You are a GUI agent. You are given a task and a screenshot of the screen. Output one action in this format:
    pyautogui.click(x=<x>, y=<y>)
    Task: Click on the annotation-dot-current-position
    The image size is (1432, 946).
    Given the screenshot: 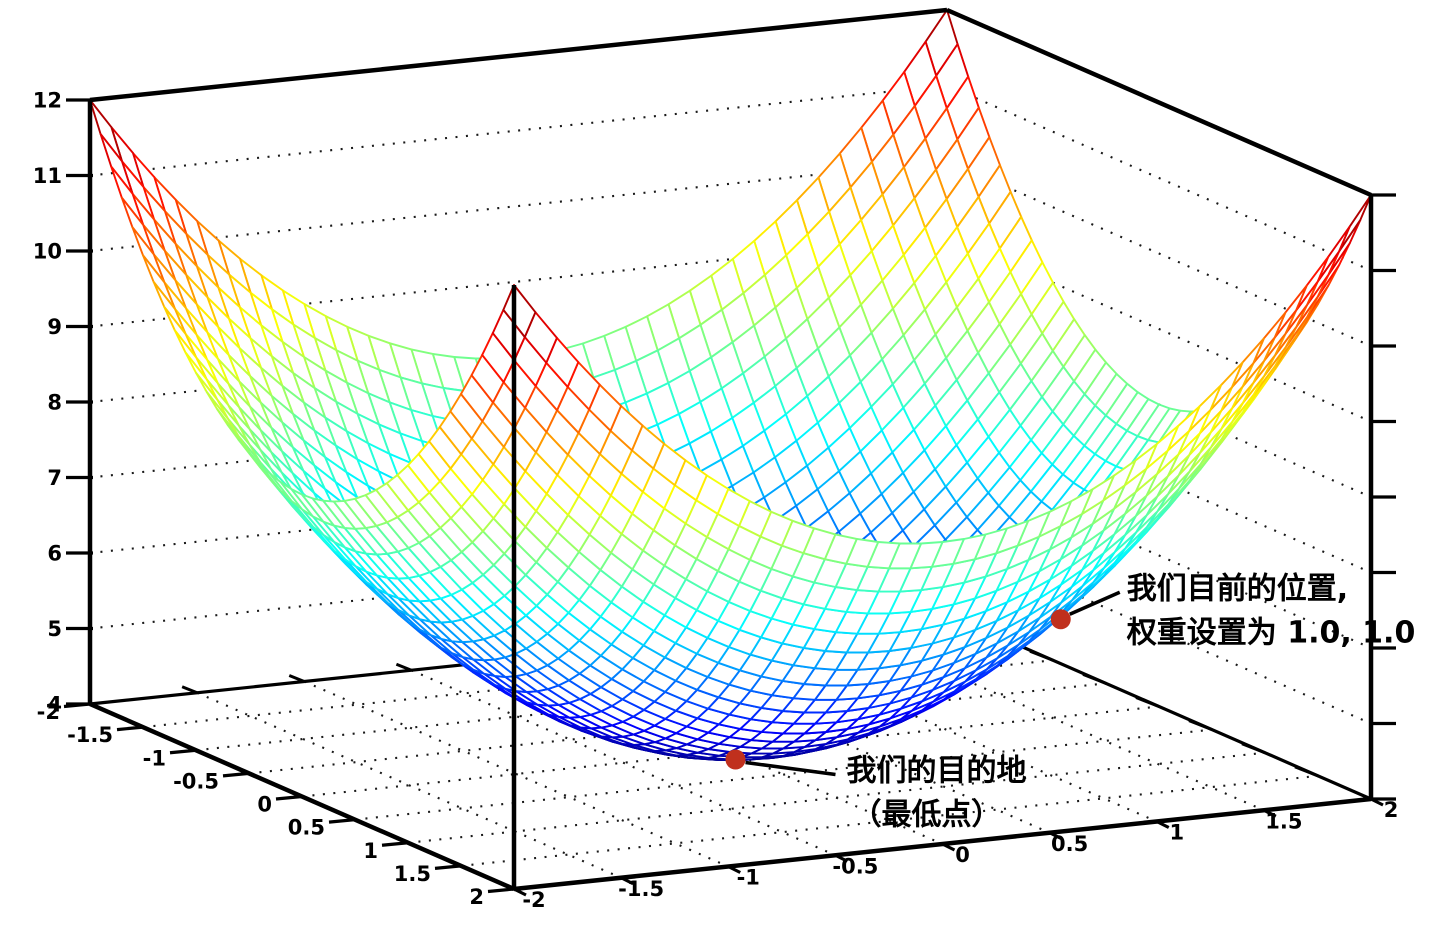 What is the action you would take?
    pyautogui.click(x=1060, y=619)
    